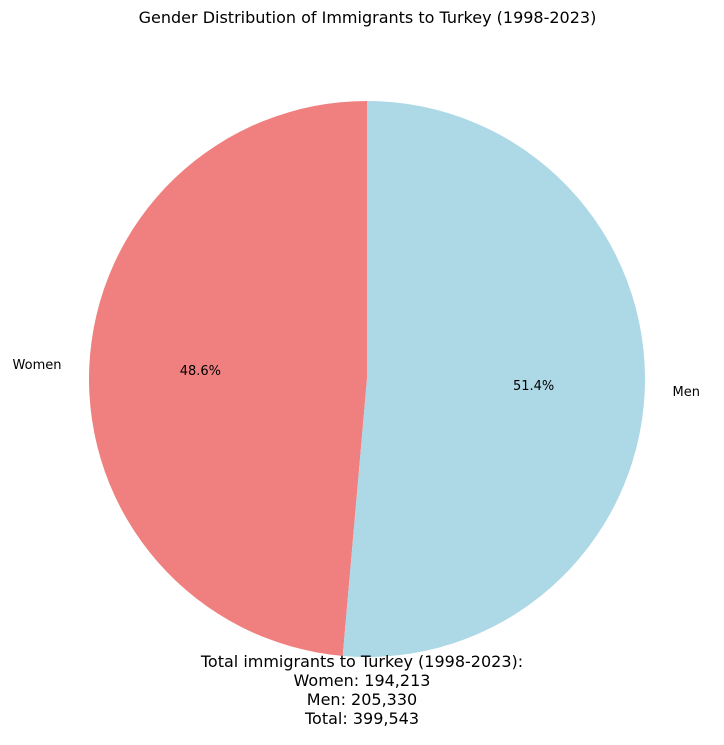 Image resolution: width=724 pixels, height=745 pixels. I want to click on summary-men: Men: 205,330, so click(362, 699).